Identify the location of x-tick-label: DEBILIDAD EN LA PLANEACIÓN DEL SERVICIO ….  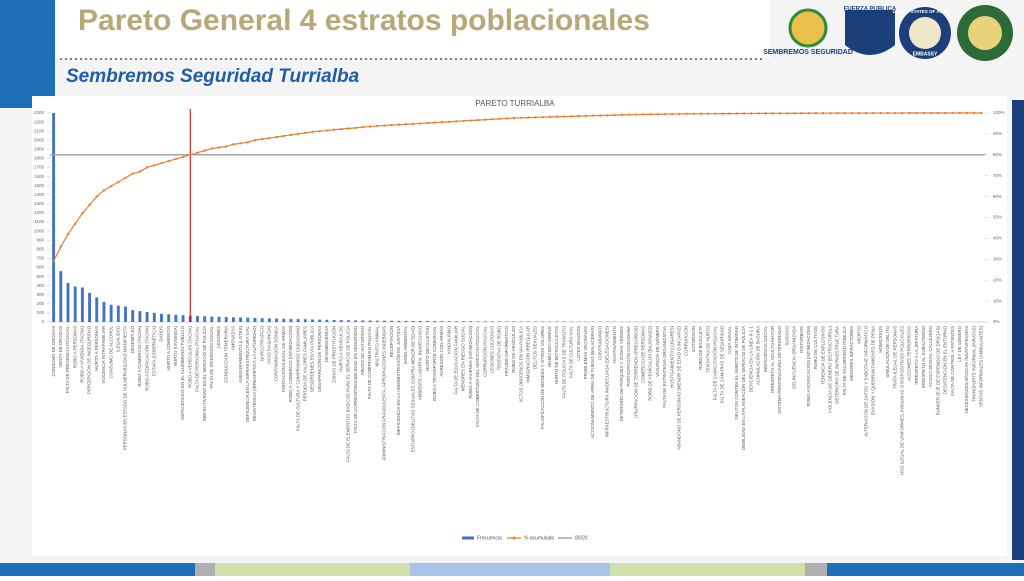
(743, 388).